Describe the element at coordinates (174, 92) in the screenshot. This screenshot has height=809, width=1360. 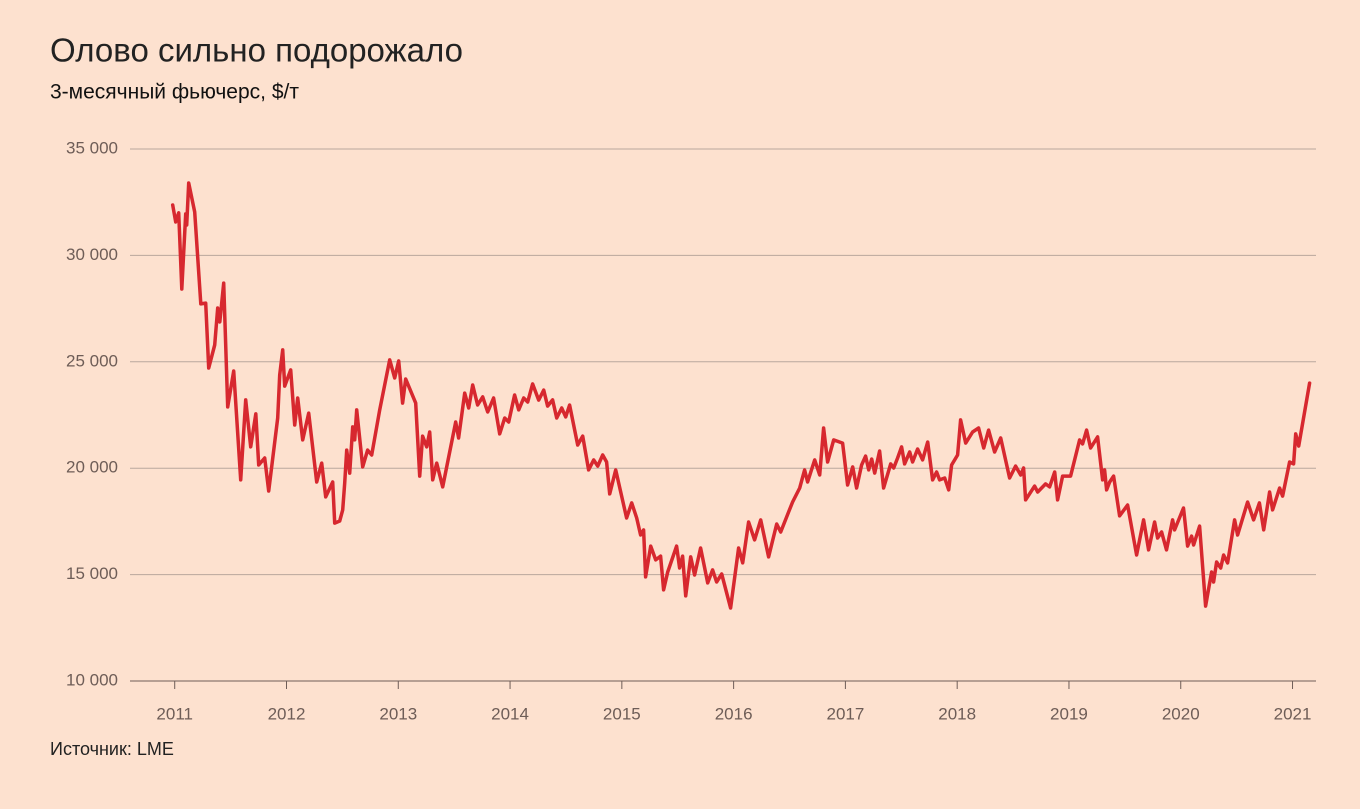
I see `chart-subtitle: 3-месячный фьючерс, $/т` at that location.